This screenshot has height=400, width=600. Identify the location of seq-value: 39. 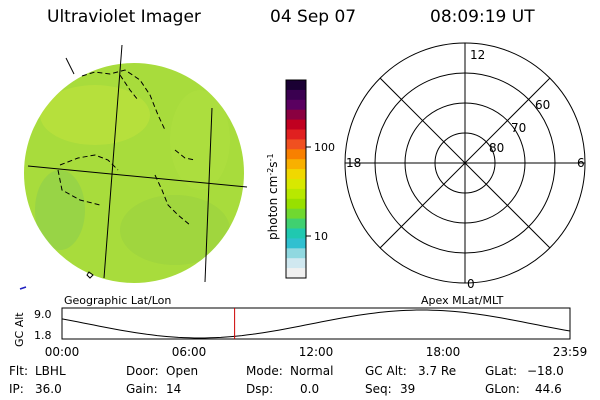
(408, 389).